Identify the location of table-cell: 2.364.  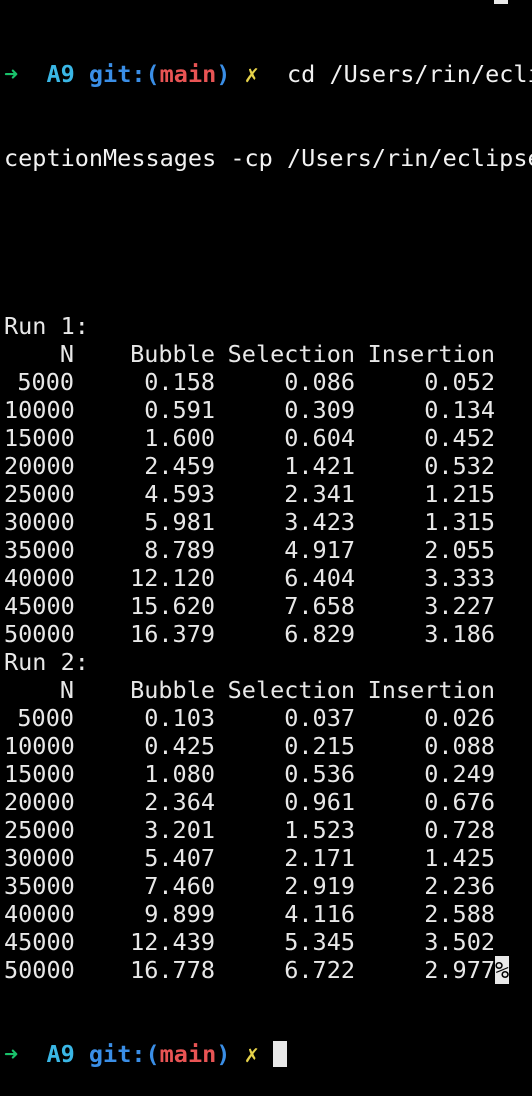
(179, 802).